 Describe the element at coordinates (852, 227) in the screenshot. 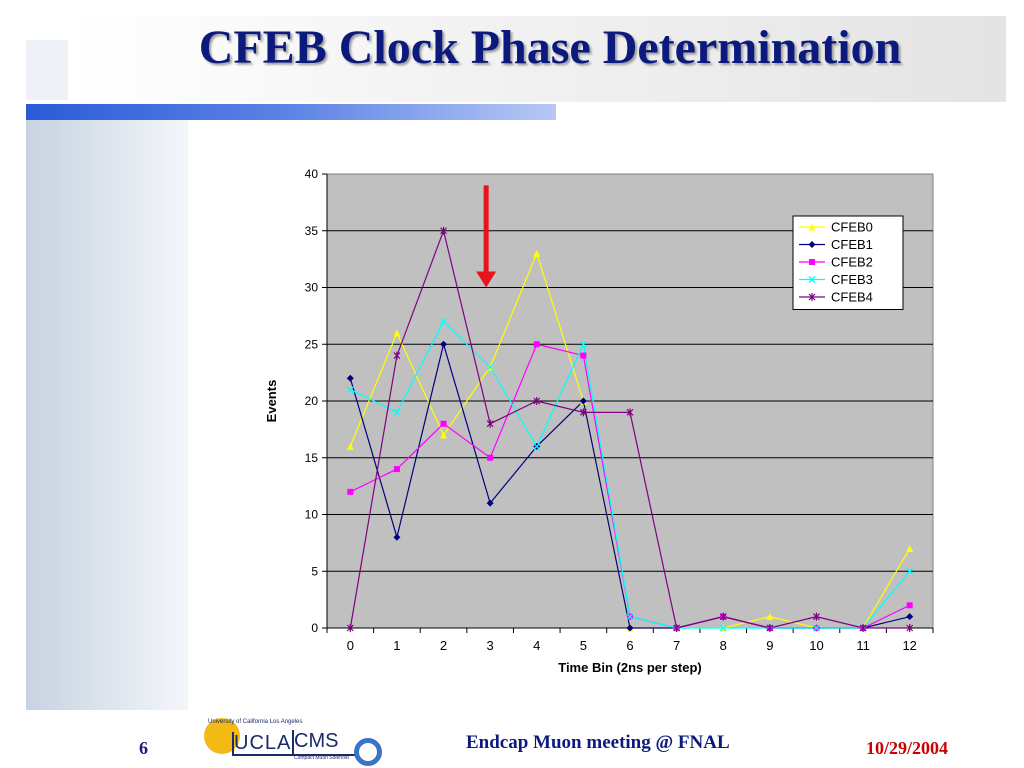

I see `legend-label: CFEB0` at that location.